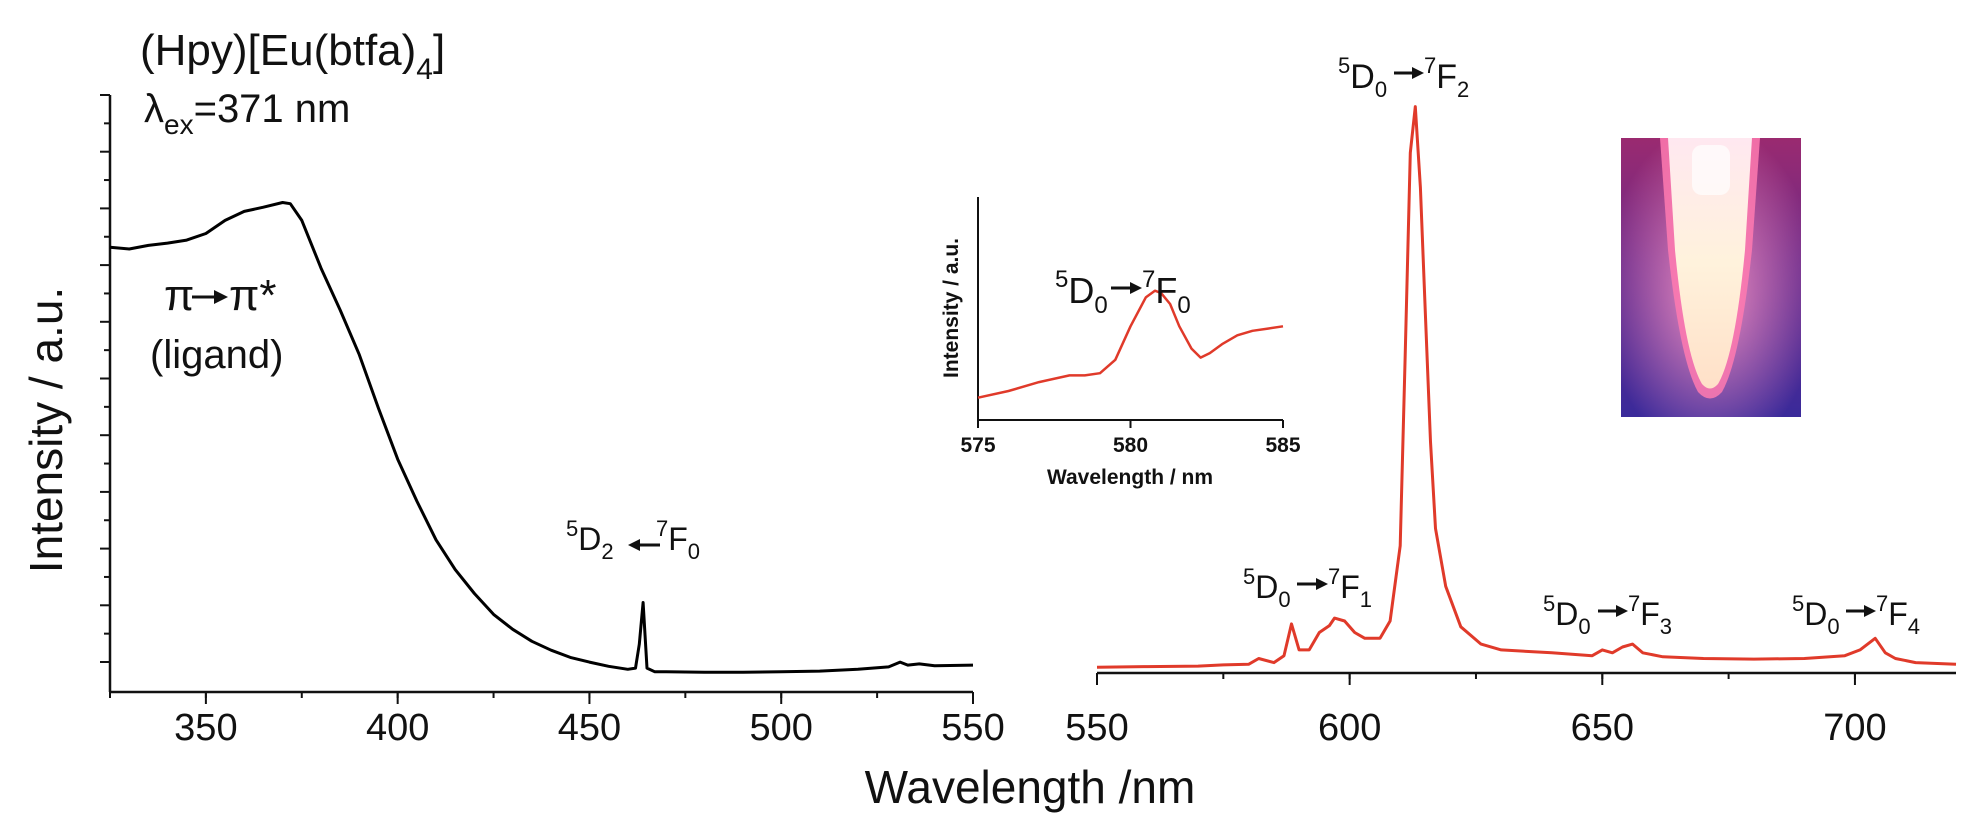 Image resolution: width=1971 pixels, height=833 pixels. Describe the element at coordinates (1476, 711) in the screenshot. I see `emission-x-ticks: 550 600 650 700` at that location.